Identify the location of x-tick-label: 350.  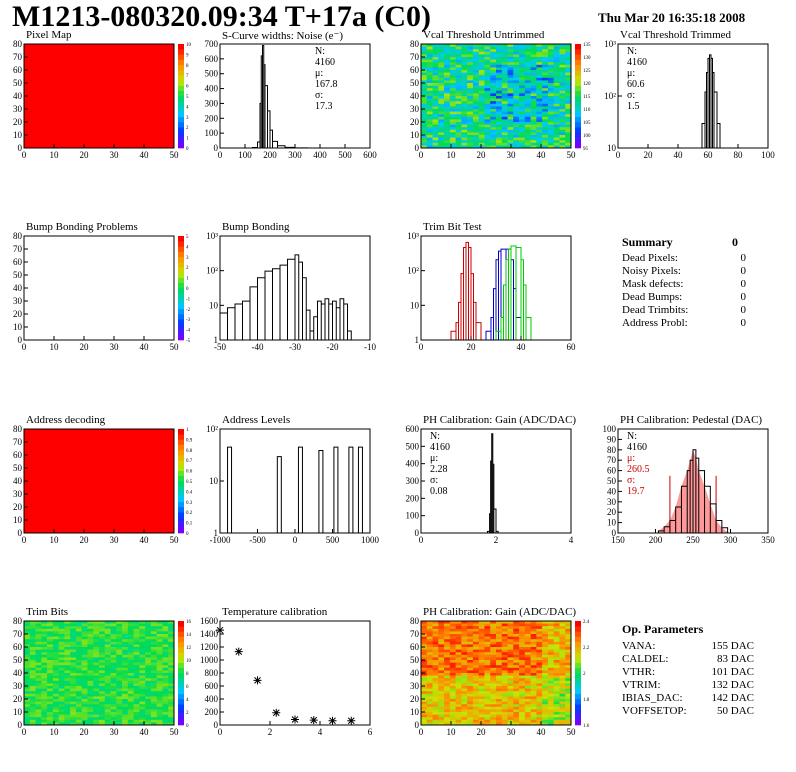
(768, 540).